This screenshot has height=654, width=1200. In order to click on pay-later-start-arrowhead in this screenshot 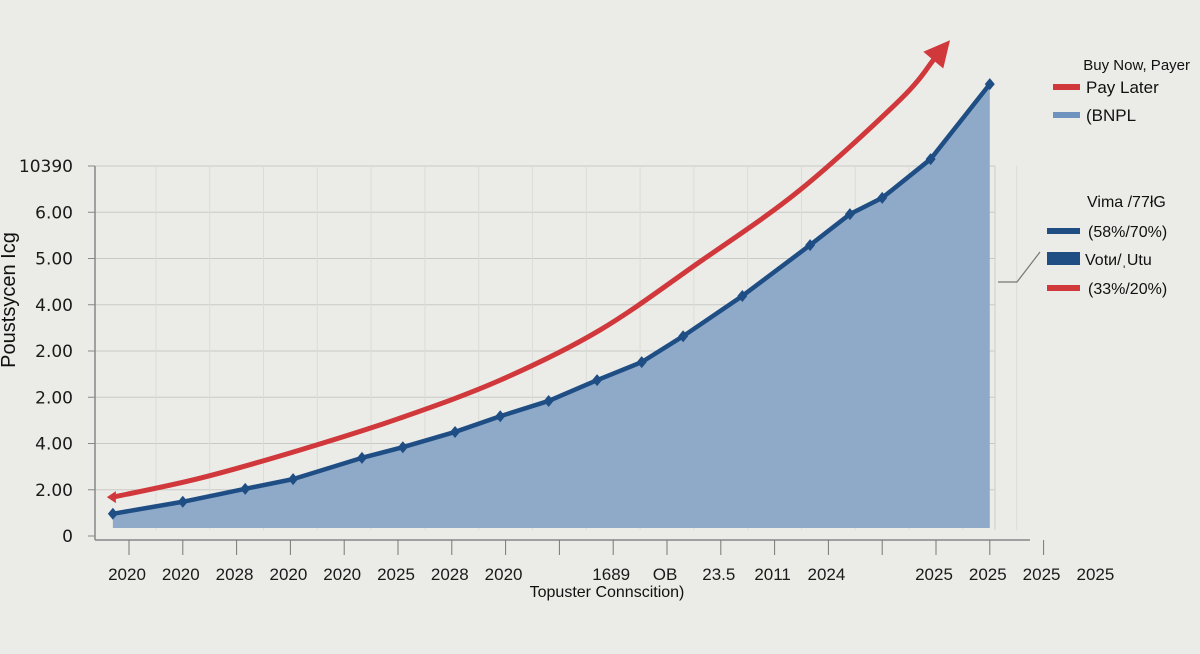, I will do `click(111, 497)`.